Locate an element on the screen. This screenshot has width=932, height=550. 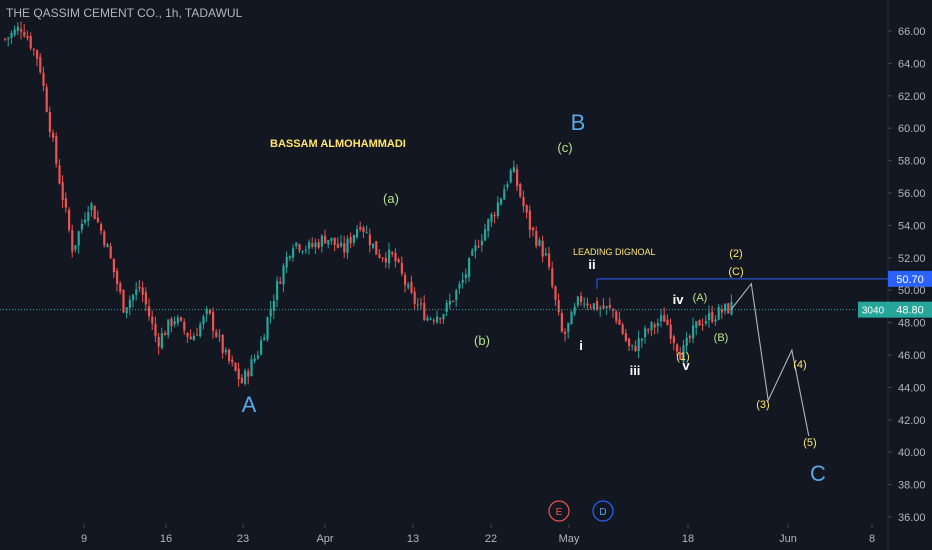
wave-p4-label: (4) is located at coordinates (799, 365).